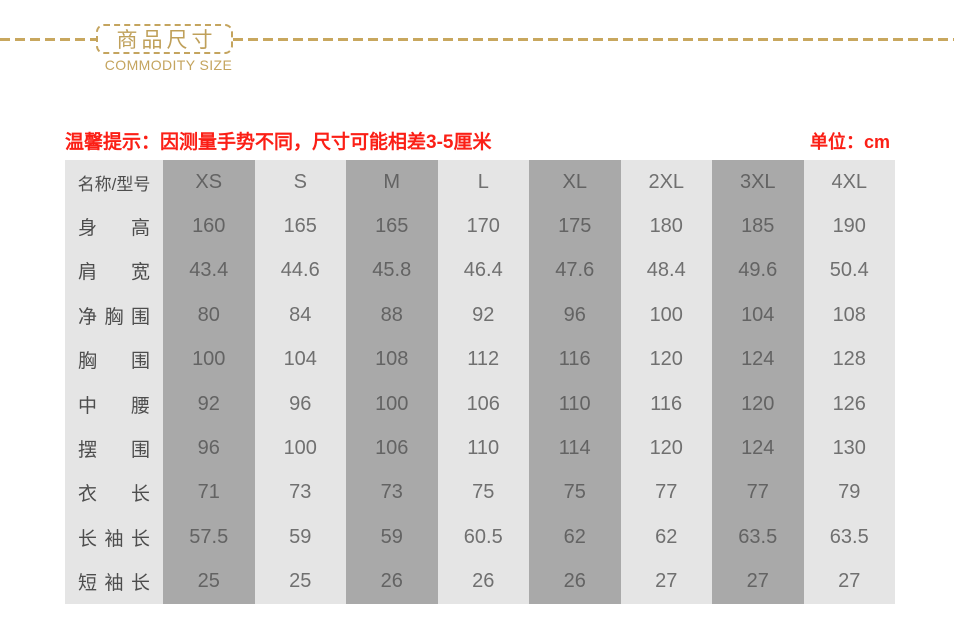 This screenshot has width=960, height=636. What do you see at coordinates (114, 493) in the screenshot?
I see `row-label: 衣长` at bounding box center [114, 493].